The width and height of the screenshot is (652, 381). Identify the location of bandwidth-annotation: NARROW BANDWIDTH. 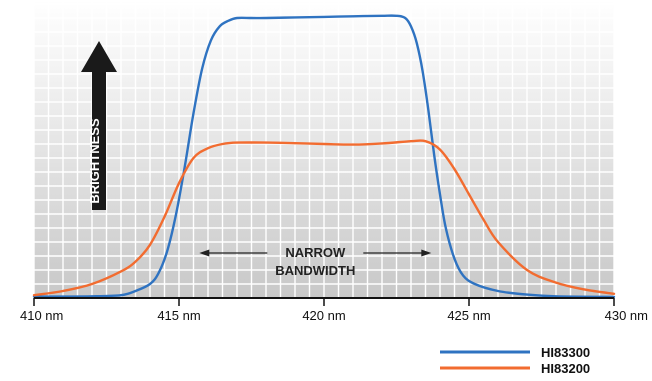
(315, 261).